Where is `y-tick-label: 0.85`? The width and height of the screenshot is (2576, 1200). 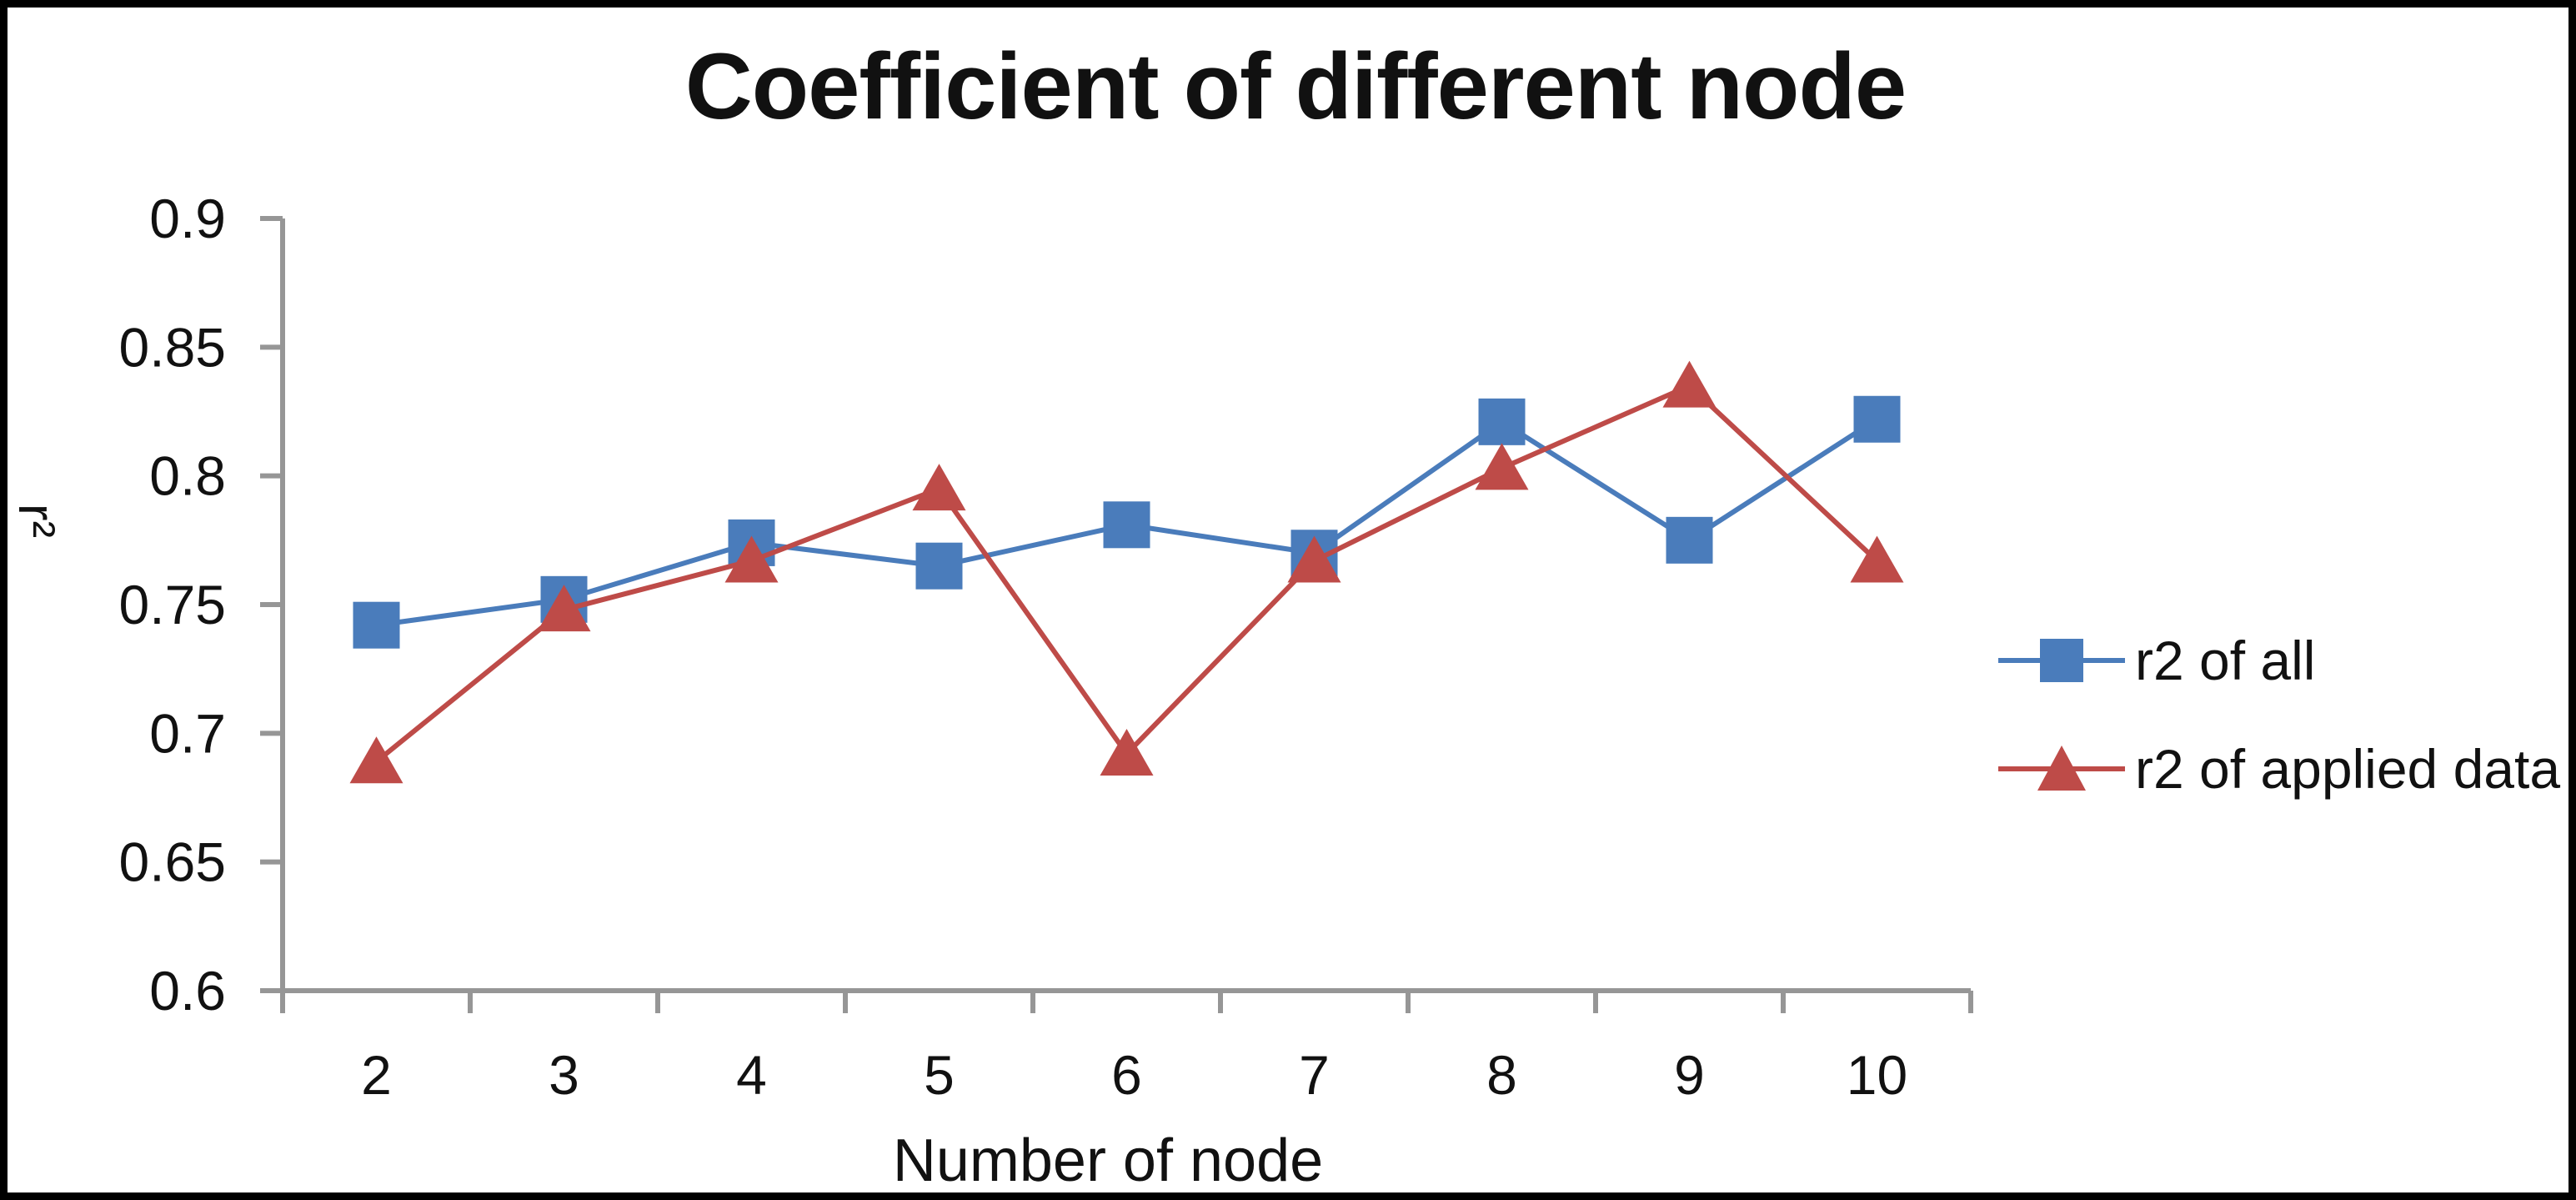 y-tick-label: 0.85 is located at coordinates (172, 347).